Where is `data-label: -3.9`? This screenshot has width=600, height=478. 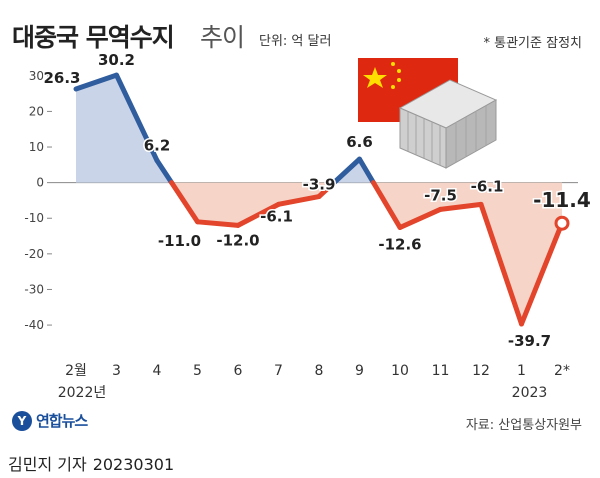 data-label: -3.9 is located at coordinates (319, 185).